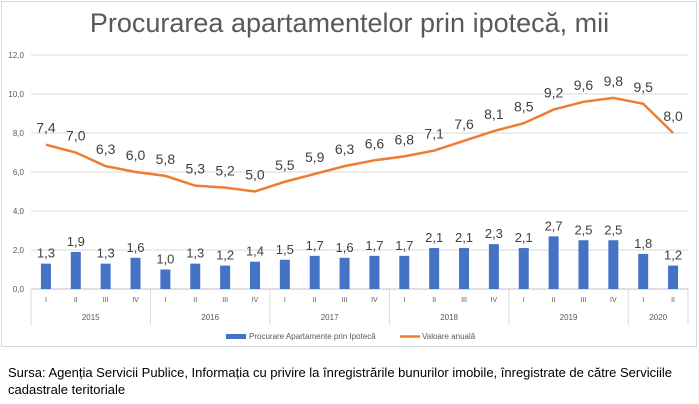  I want to click on line-data-label: 8,1, so click(494, 114).